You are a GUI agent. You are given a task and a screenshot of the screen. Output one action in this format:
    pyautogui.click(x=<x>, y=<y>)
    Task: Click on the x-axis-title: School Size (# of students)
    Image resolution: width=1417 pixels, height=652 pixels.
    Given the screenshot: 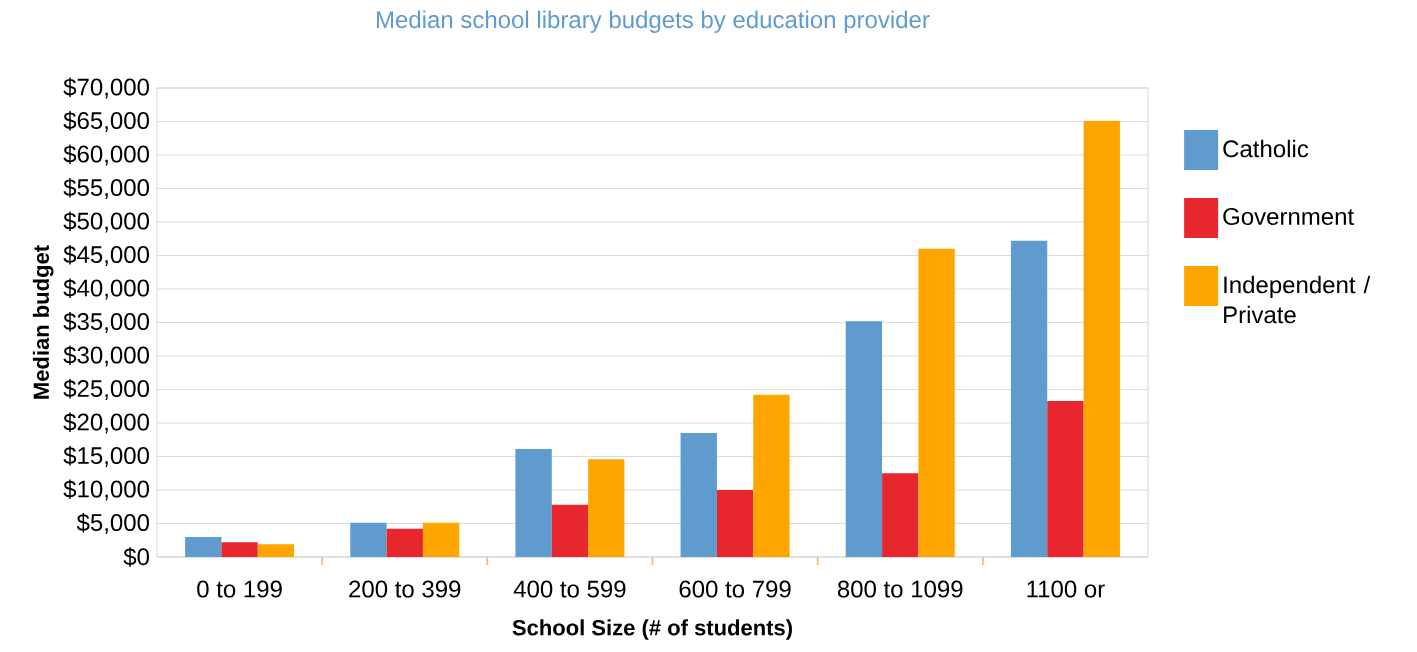 What is the action you would take?
    pyautogui.click(x=652, y=629)
    